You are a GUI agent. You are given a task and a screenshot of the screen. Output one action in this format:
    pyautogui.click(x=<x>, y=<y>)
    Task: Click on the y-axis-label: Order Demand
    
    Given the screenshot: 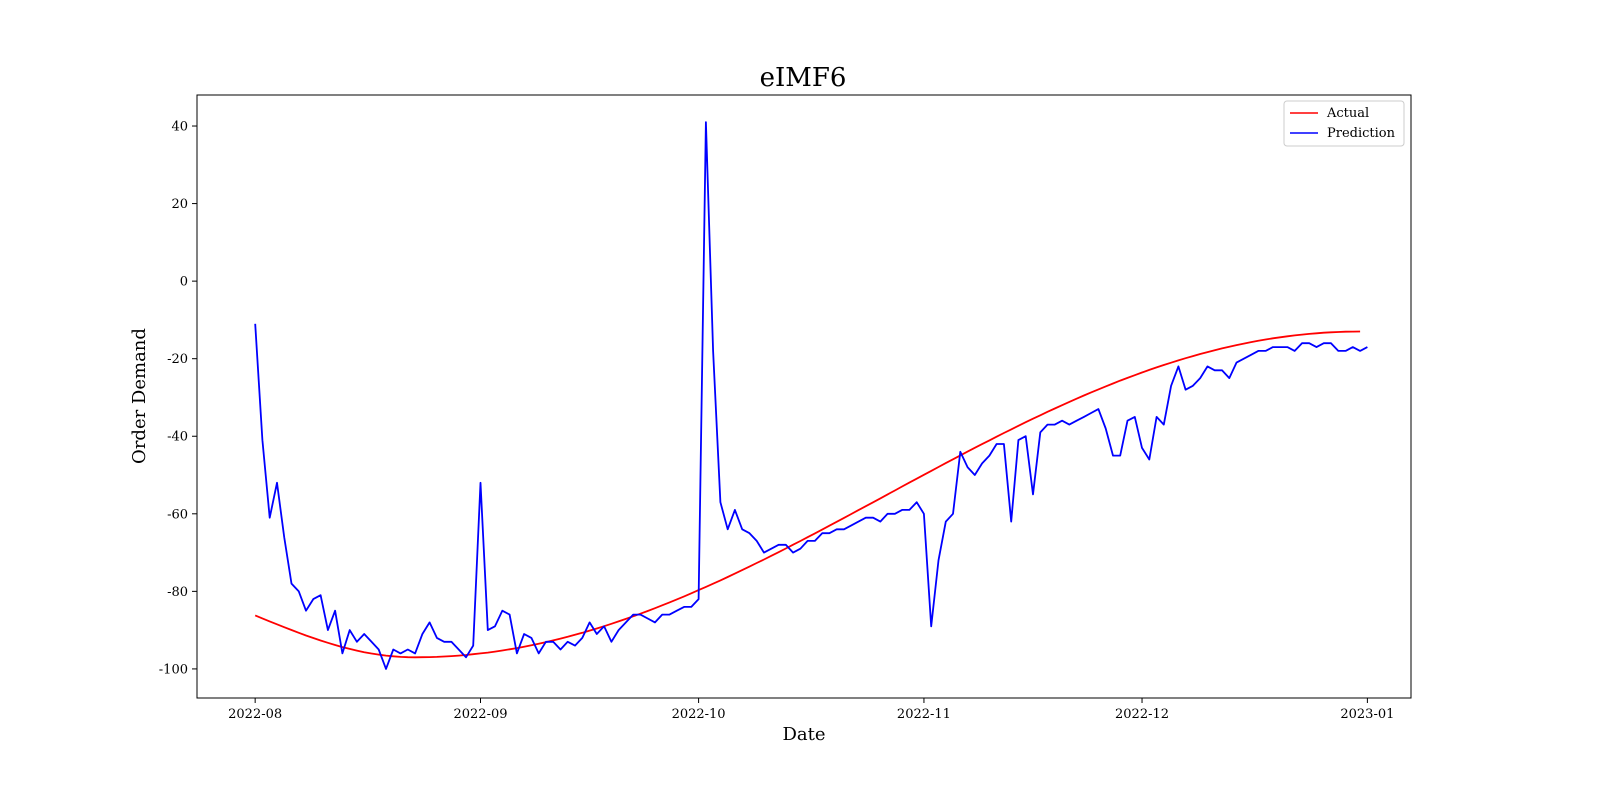 What is the action you would take?
    pyautogui.click(x=139, y=396)
    